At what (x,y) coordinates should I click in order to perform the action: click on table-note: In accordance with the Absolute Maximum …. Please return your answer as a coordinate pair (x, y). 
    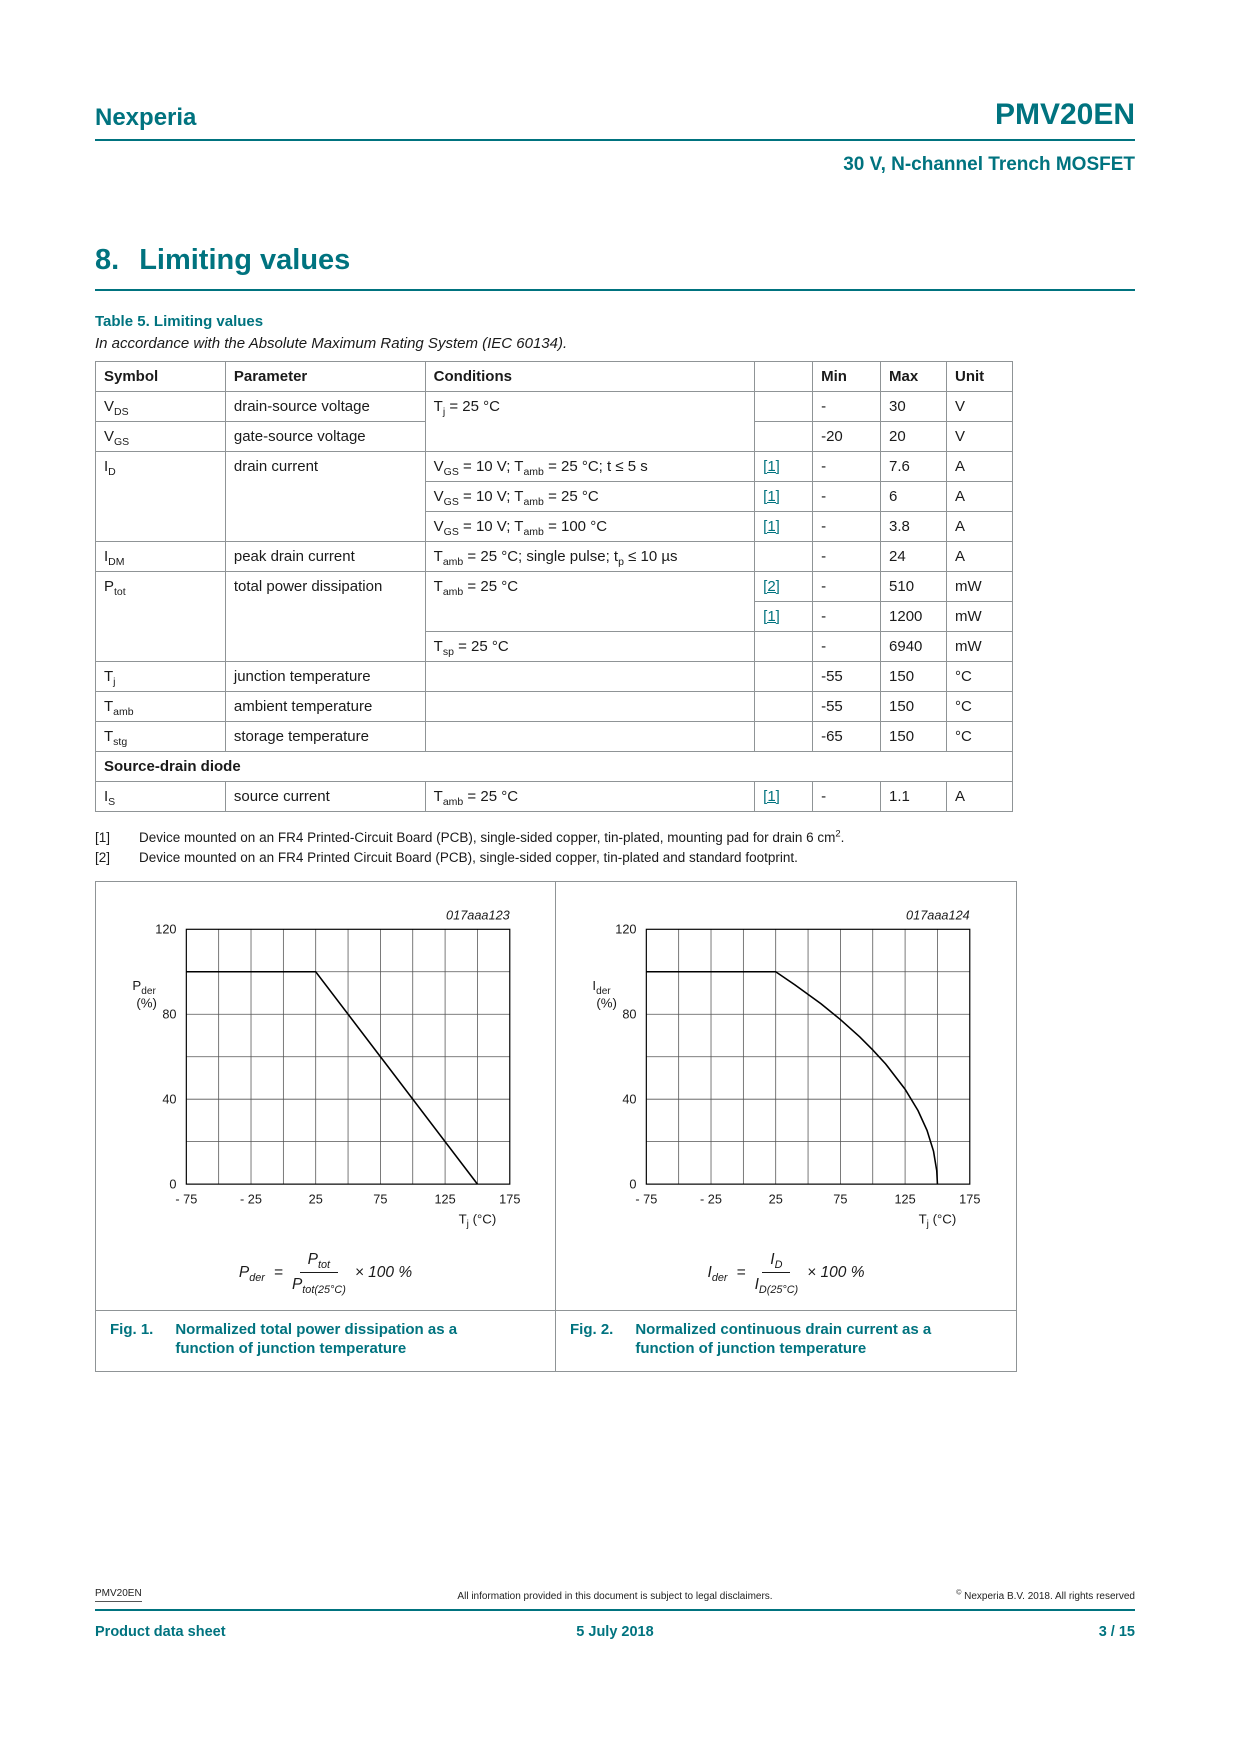
    Looking at the image, I should click on (331, 343).